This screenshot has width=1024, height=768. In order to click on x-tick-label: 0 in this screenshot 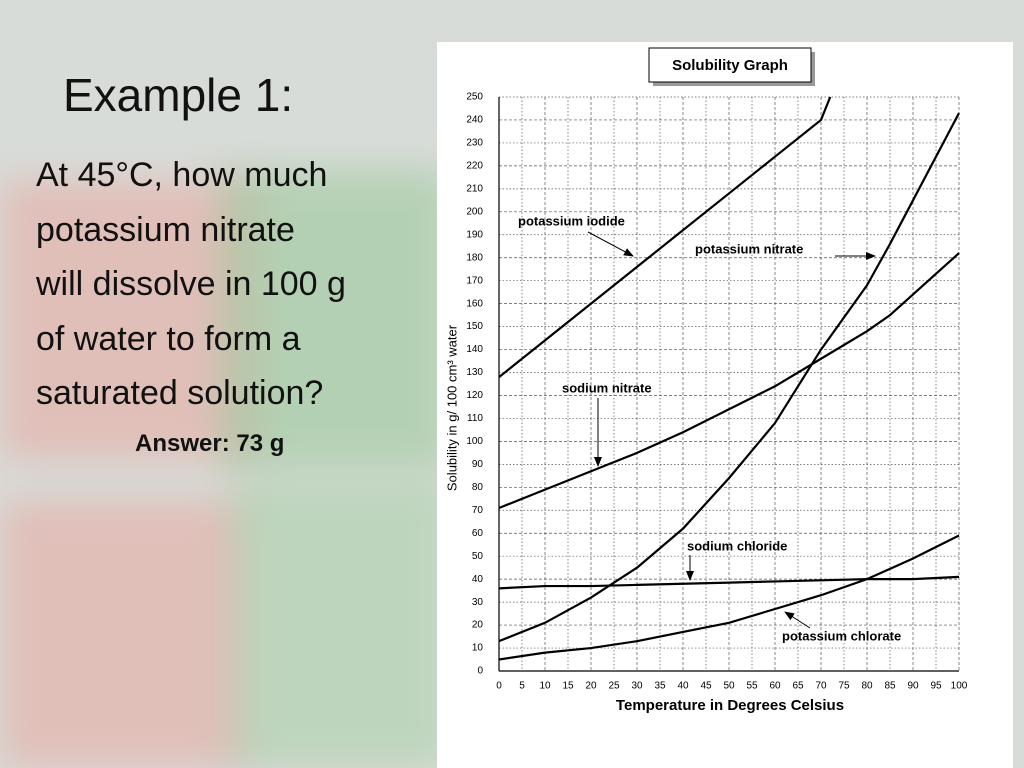, I will do `click(499, 686)`.